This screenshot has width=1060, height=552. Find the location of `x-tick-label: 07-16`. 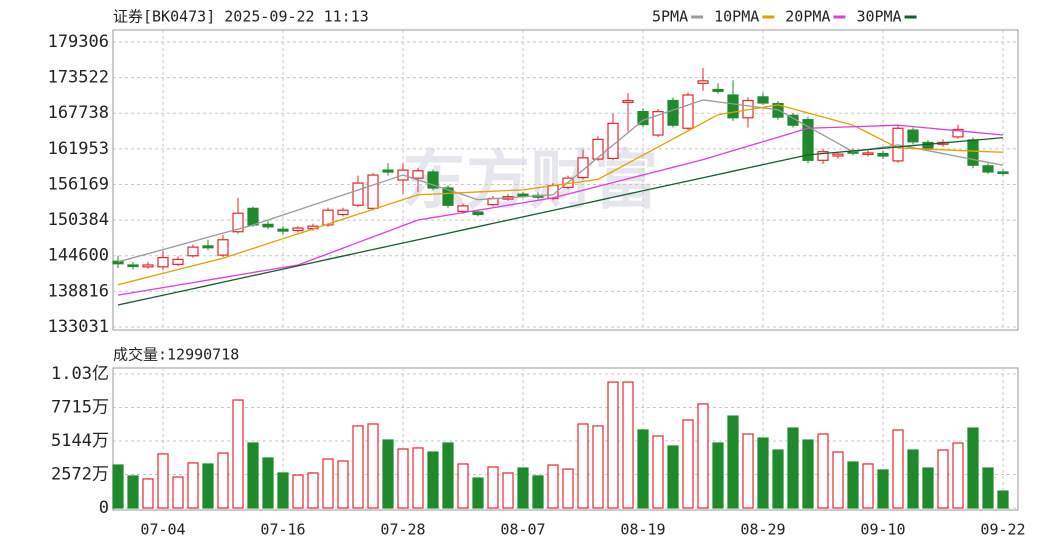

x-tick-label: 07-16 is located at coordinates (282, 530).